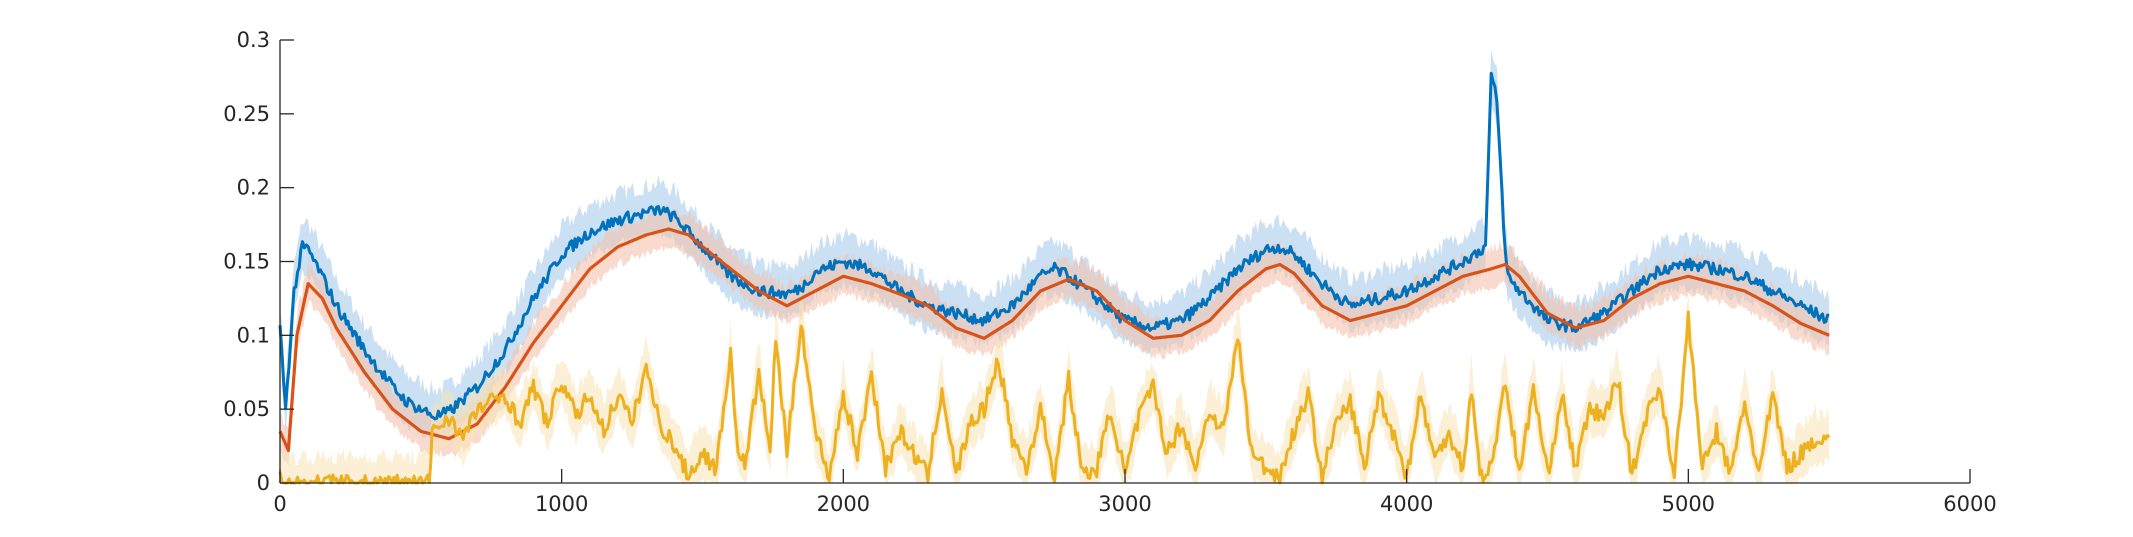 This screenshot has width=2133, height=537. I want to click on y-tick-label: 0.3, so click(253, 40).